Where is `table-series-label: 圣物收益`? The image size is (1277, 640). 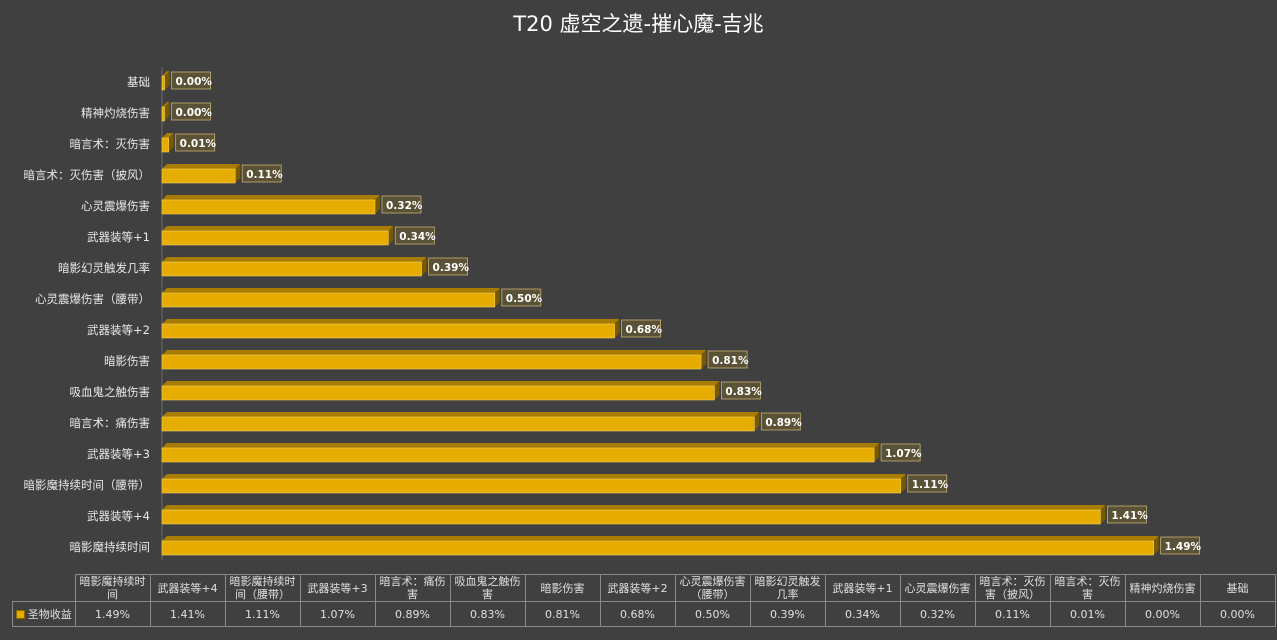 table-series-label: 圣物收益 is located at coordinates (44, 614).